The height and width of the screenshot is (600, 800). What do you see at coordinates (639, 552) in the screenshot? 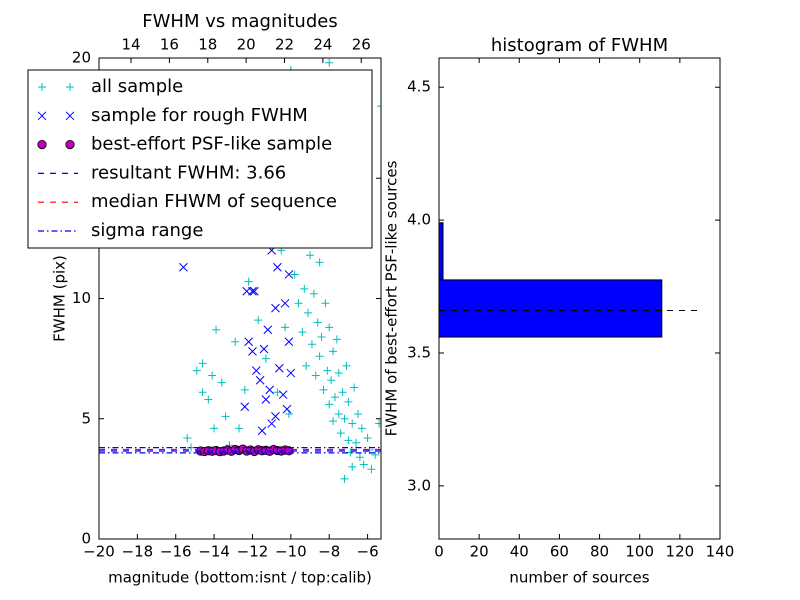
I see `x-tick-label: 100` at bounding box center [639, 552].